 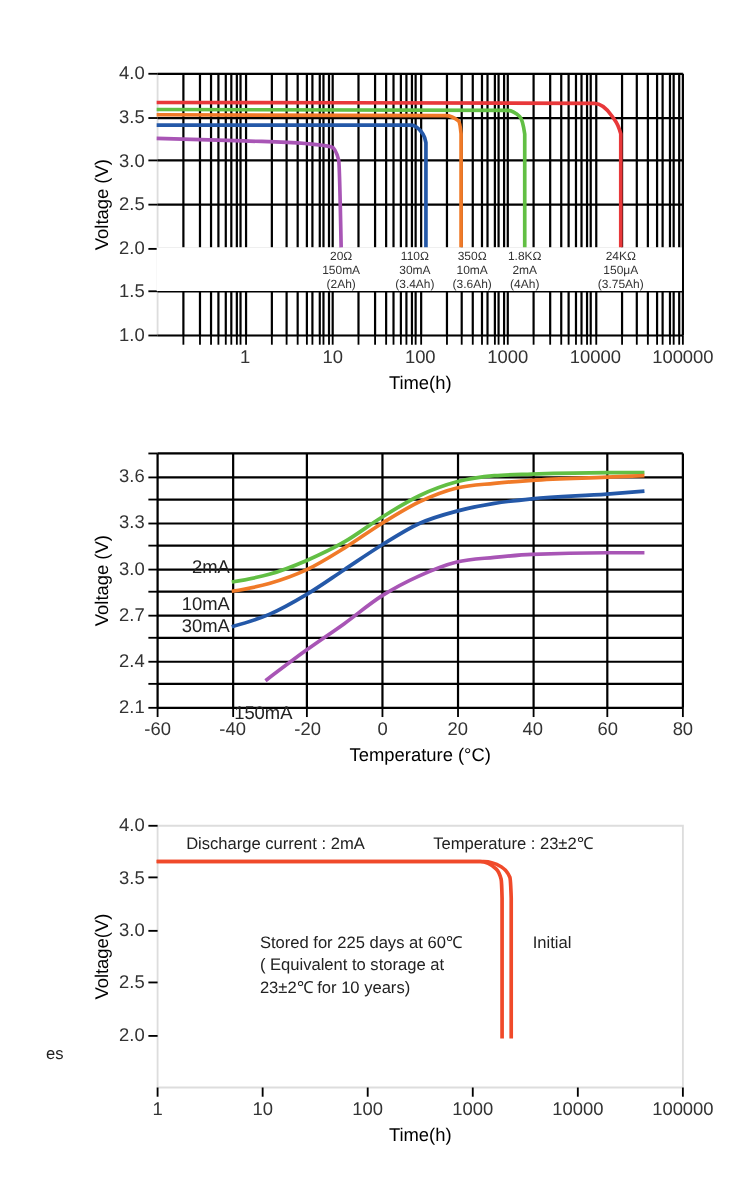 What do you see at coordinates (533, 729) in the screenshot?
I see `x-tick-label: 40` at bounding box center [533, 729].